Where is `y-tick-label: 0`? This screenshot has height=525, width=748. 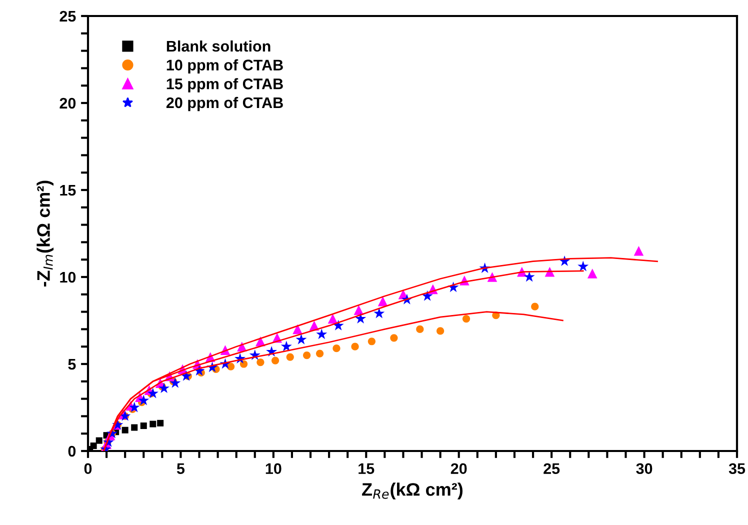 y-tick-label: 0 is located at coordinates (72, 451).